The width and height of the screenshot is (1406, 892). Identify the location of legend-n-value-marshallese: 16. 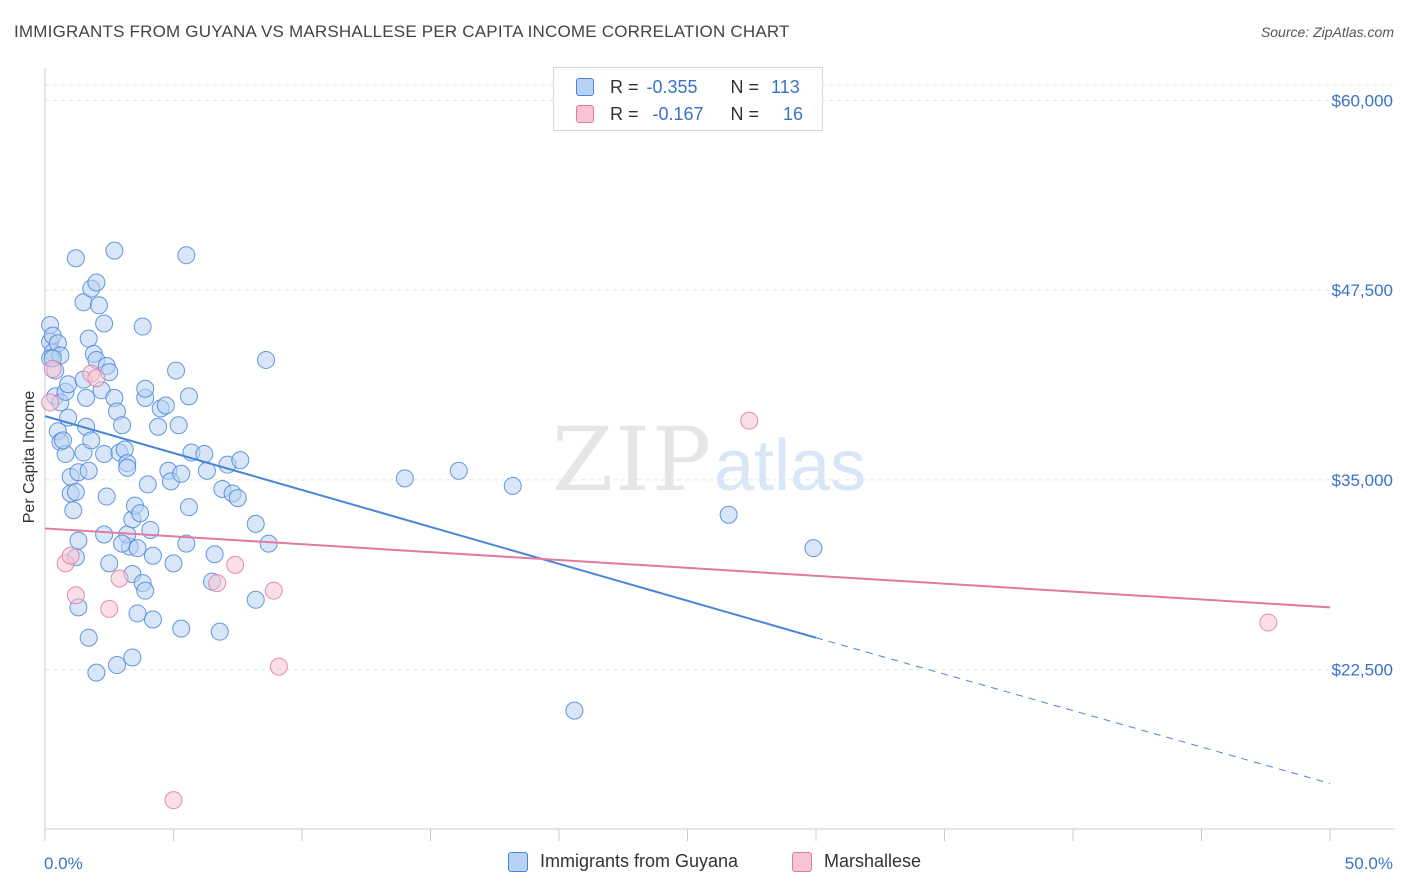
(793, 113).